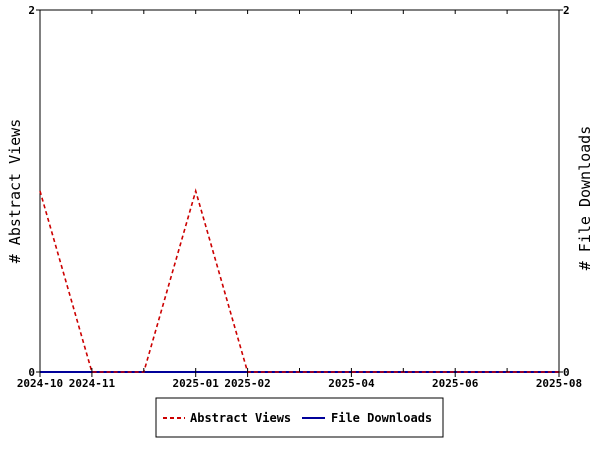  What do you see at coordinates (566, 372) in the screenshot?
I see `y-right-tick-label: 0` at bounding box center [566, 372].